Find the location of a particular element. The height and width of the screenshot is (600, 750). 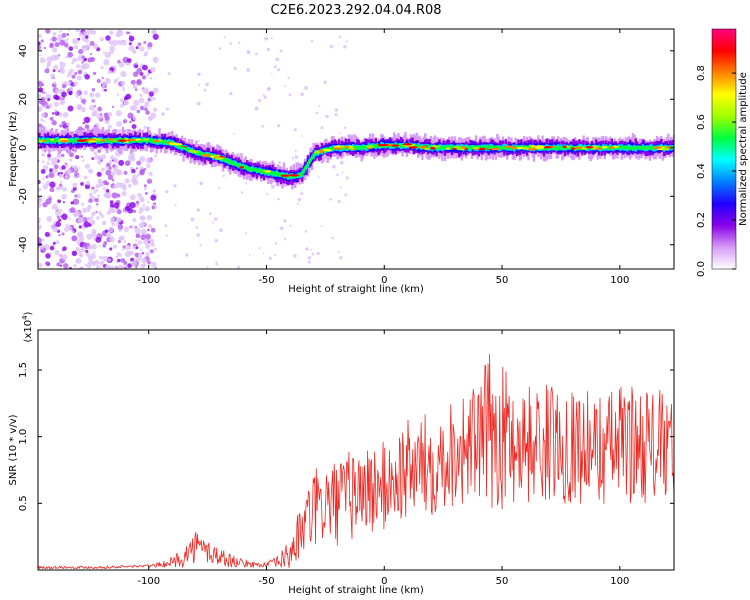

snr-ytick-label: 1.5 is located at coordinates (23, 370).